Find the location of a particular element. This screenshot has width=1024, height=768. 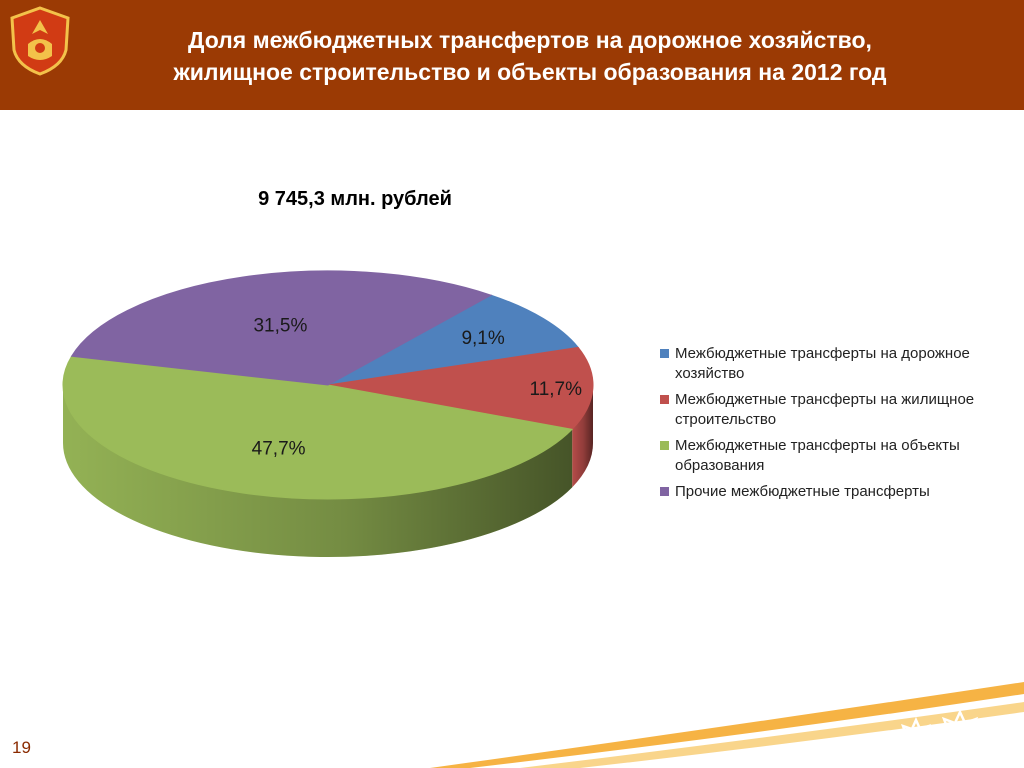

pie-data-label-housing: 11,7% is located at coordinates (556, 389).